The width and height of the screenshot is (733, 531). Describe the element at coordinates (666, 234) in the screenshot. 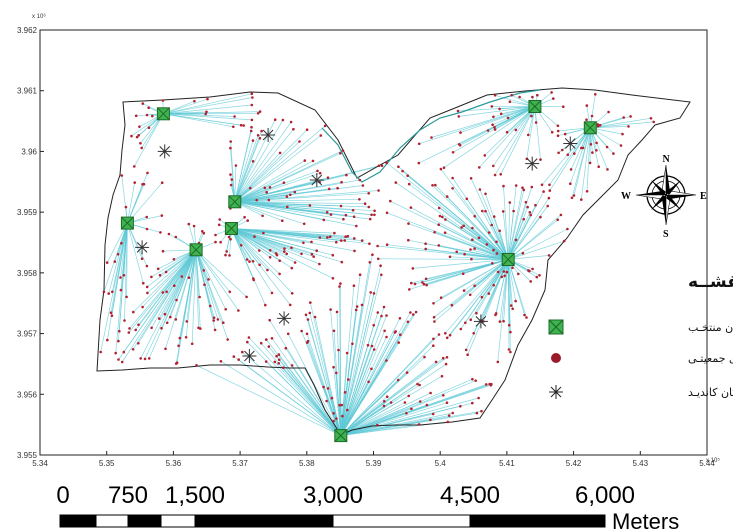

I see `compass-s: S` at that location.